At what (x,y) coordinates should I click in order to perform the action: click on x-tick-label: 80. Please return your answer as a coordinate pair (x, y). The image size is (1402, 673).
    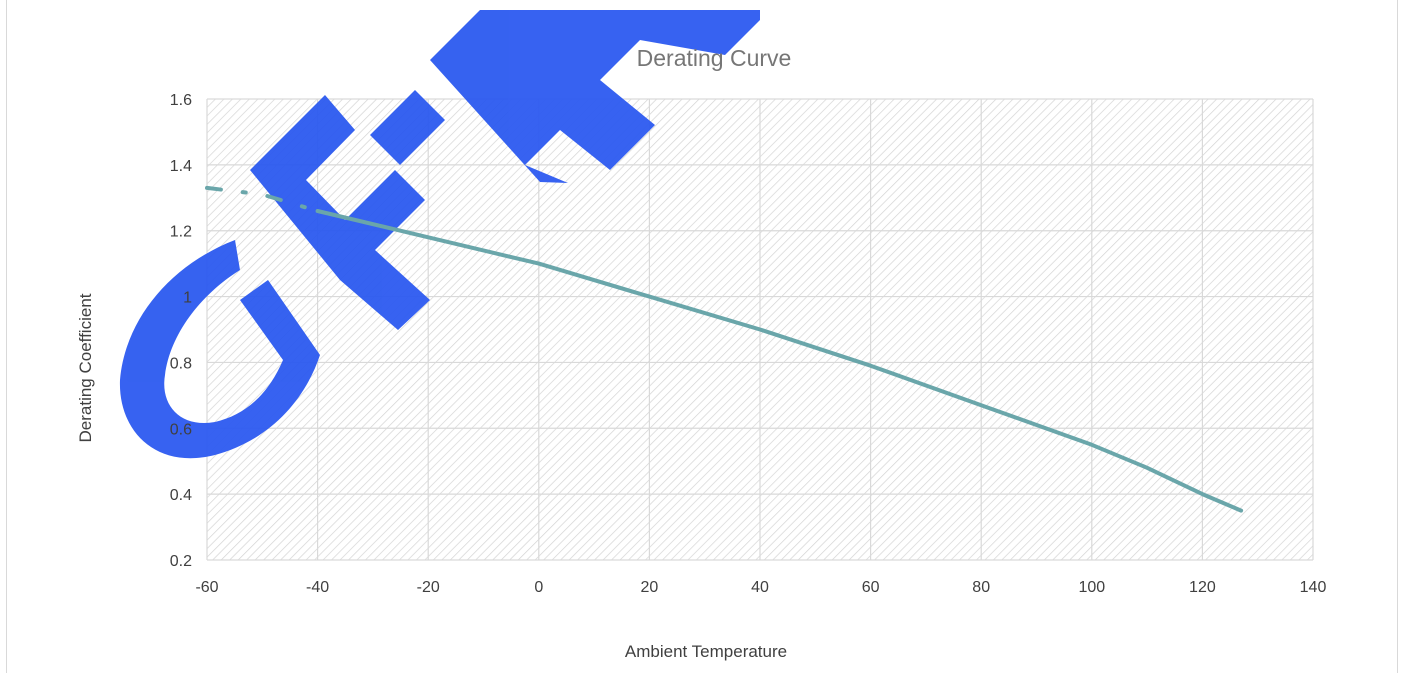
    Looking at the image, I should click on (981, 587).